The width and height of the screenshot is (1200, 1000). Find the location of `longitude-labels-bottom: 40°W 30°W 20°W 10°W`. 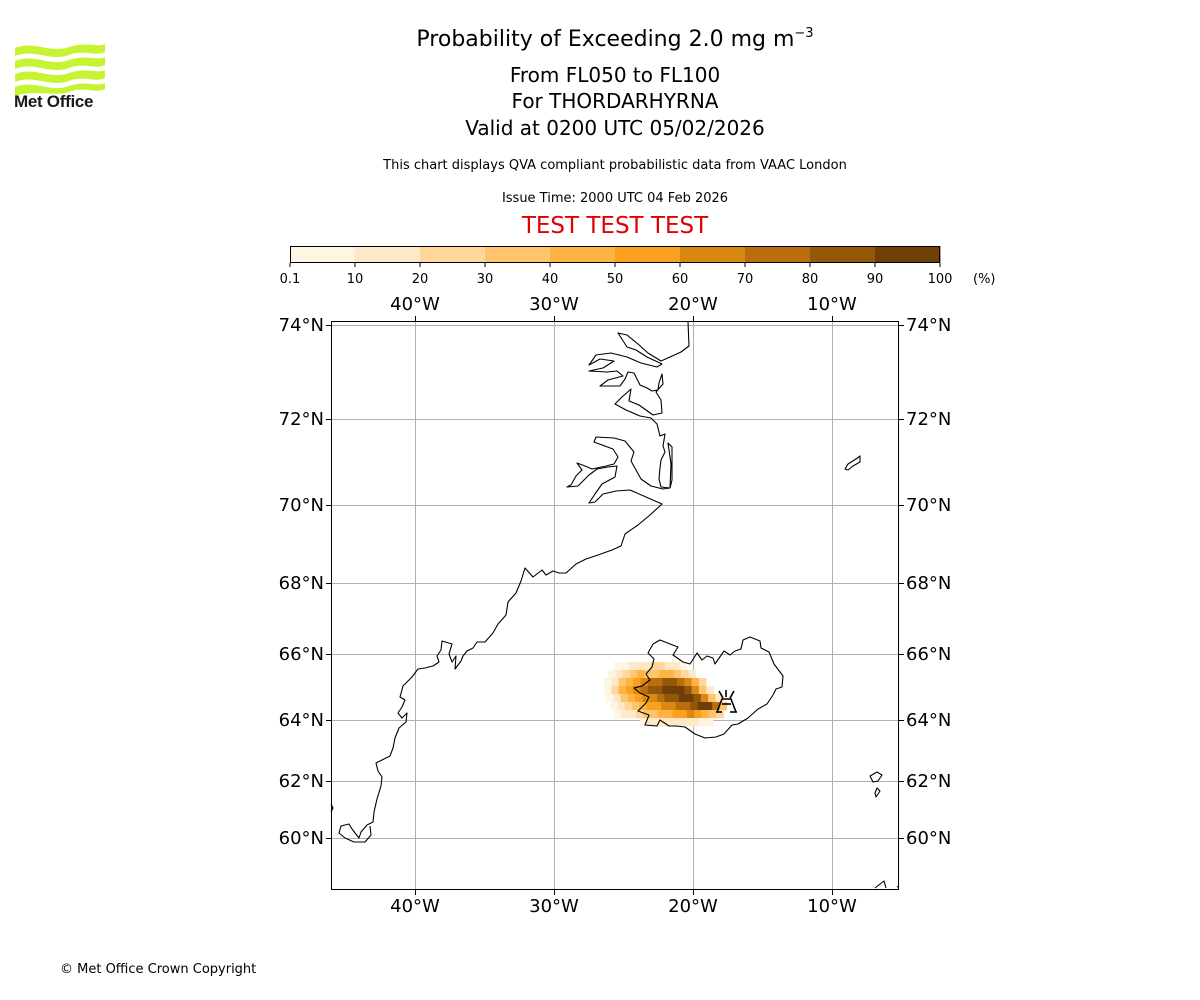

longitude-labels-bottom: 40°W 30°W 20°W 10°W is located at coordinates (623, 903).